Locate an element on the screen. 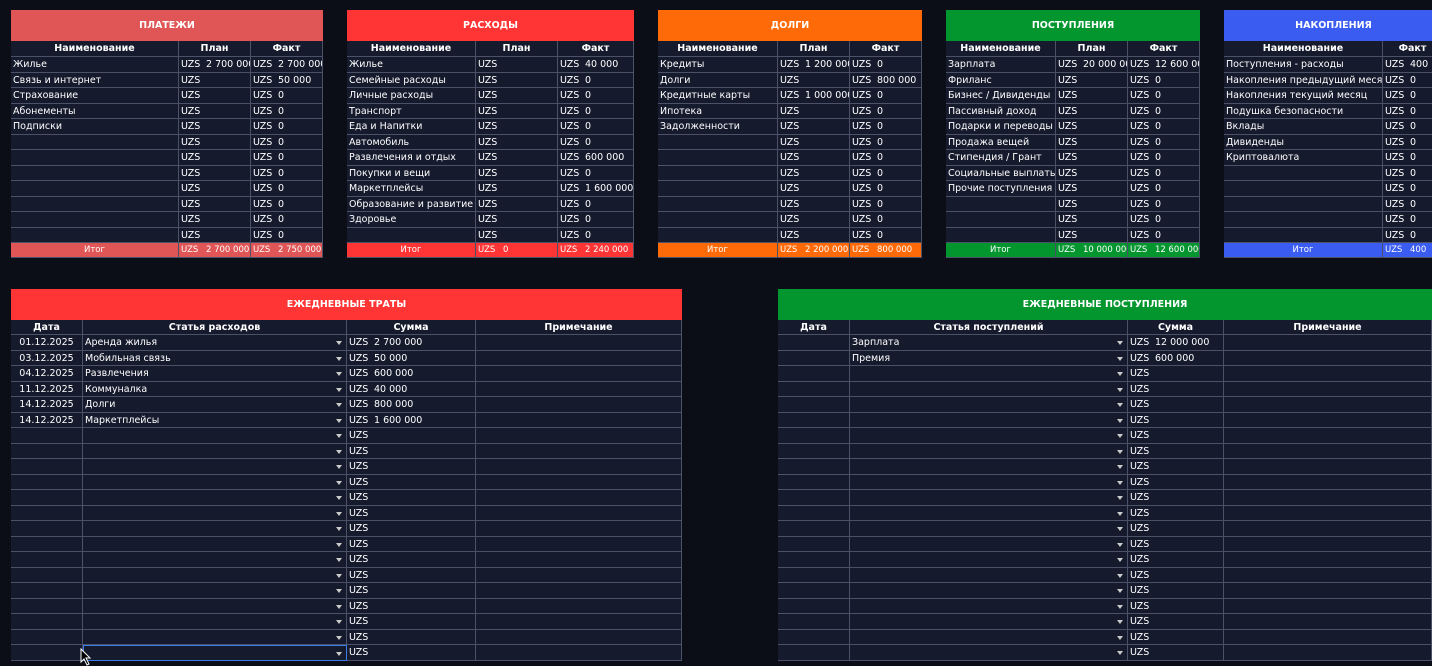 The width and height of the screenshot is (1432, 666). cell: Поступления - расходы is located at coordinates (1303, 65).